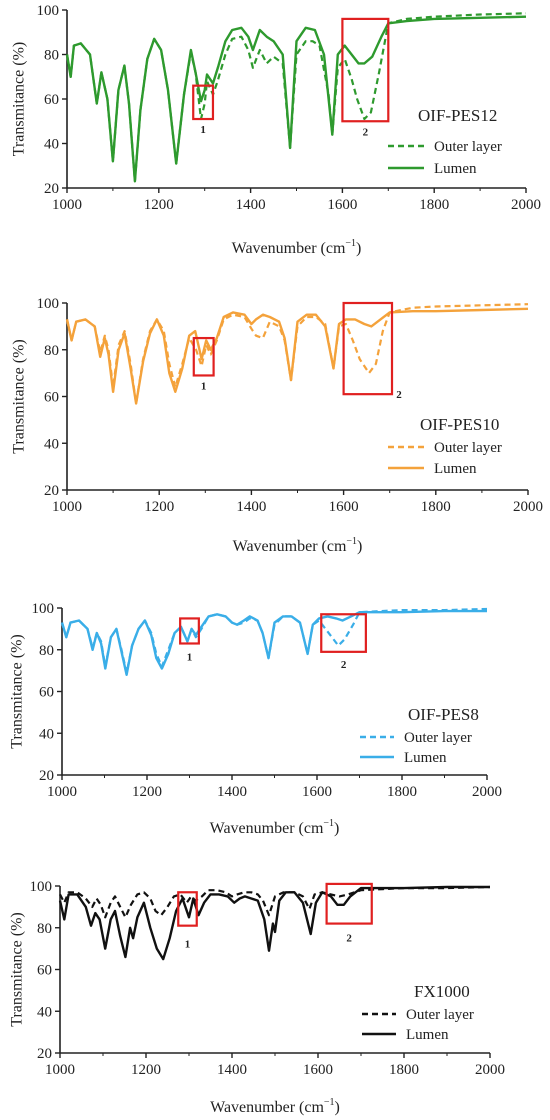 The image size is (550, 1120). Describe the element at coordinates (457, 115) in the screenshot. I see `sample-name-label: OIF-PES12` at that location.